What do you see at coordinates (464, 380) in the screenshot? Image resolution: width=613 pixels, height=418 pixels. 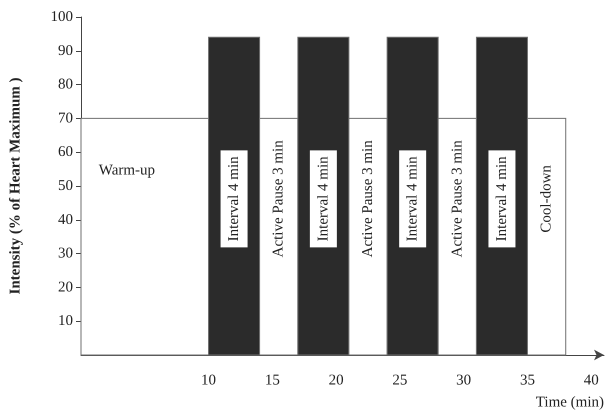 I see `x-tick-label: 30` at bounding box center [464, 380].